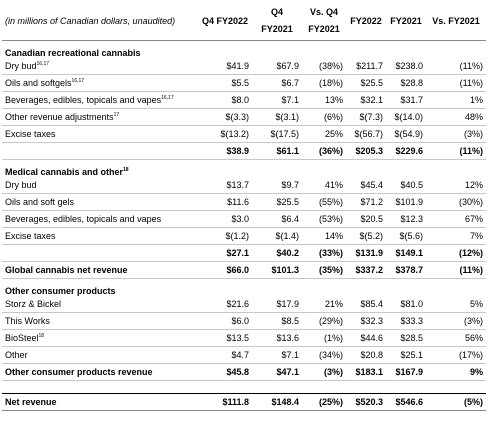  Describe the element at coordinates (41, 336) in the screenshot. I see `footnote-ref: 18` at that location.